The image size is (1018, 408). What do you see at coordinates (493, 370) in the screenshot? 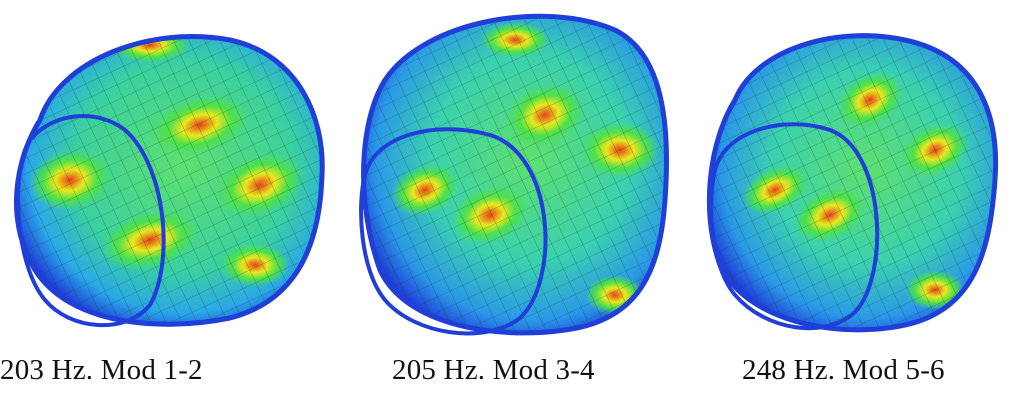
I see `caption-mode-3-4: 205 Hz. Mod 3-4` at bounding box center [493, 370].